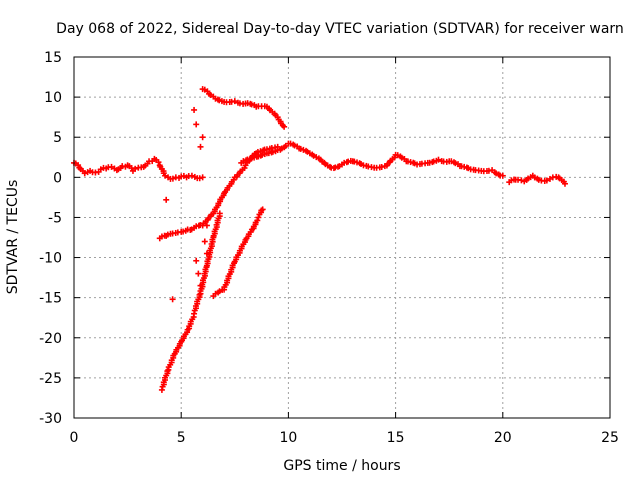 This screenshot has height=480, width=640. Describe the element at coordinates (288, 438) in the screenshot. I see `x-tick-label: 10` at that location.